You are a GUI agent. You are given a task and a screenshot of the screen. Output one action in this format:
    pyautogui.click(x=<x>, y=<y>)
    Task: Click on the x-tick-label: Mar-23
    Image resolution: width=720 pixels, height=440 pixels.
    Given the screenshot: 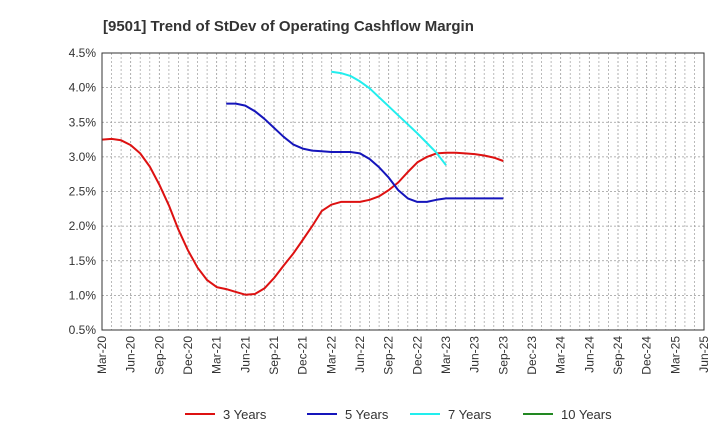 What is the action you would take?
    pyautogui.click(x=446, y=355)
    